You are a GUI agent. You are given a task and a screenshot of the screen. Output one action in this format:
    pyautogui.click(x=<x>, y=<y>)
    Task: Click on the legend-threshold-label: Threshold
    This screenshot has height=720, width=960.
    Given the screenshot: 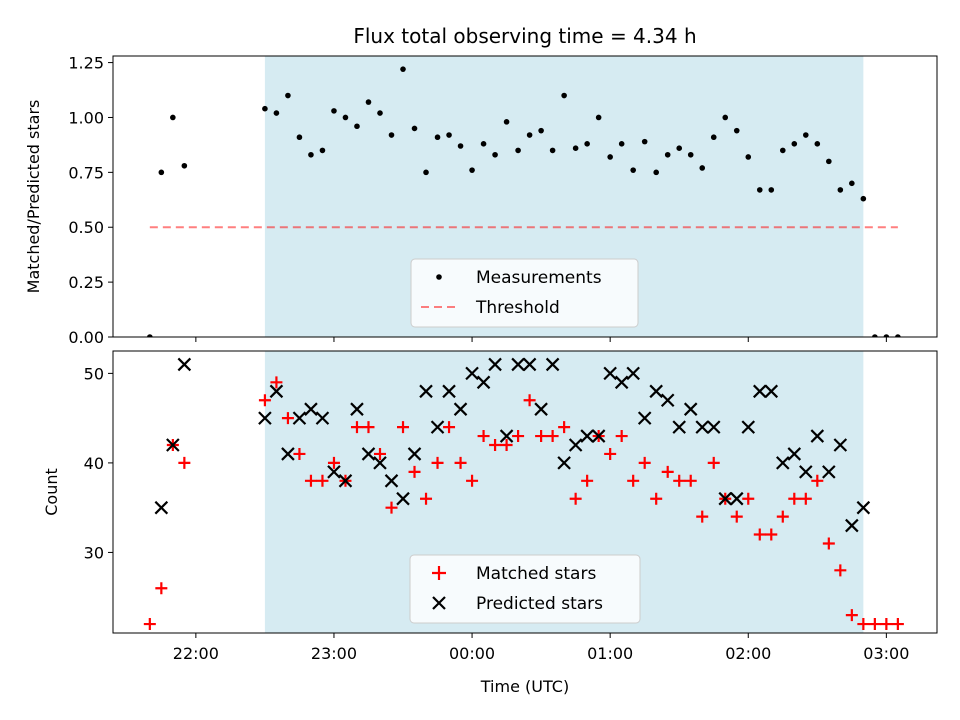 What is the action you would take?
    pyautogui.click(x=517, y=308)
    